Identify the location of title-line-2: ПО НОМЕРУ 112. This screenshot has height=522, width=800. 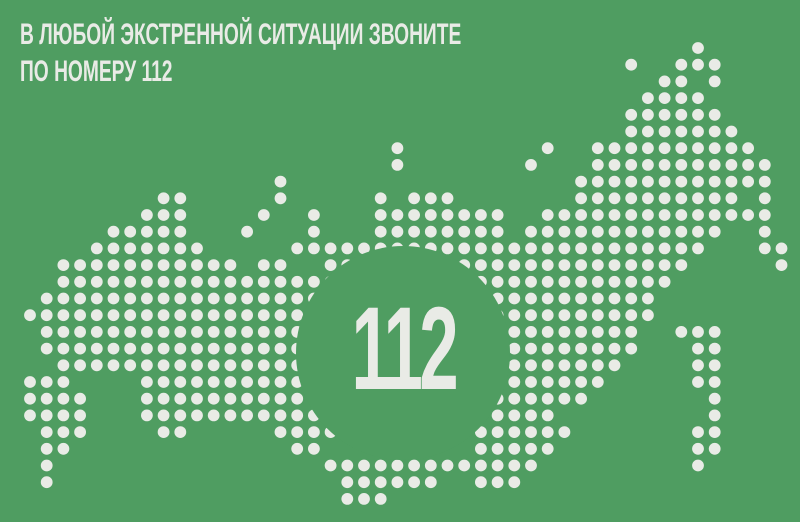
(96, 71).